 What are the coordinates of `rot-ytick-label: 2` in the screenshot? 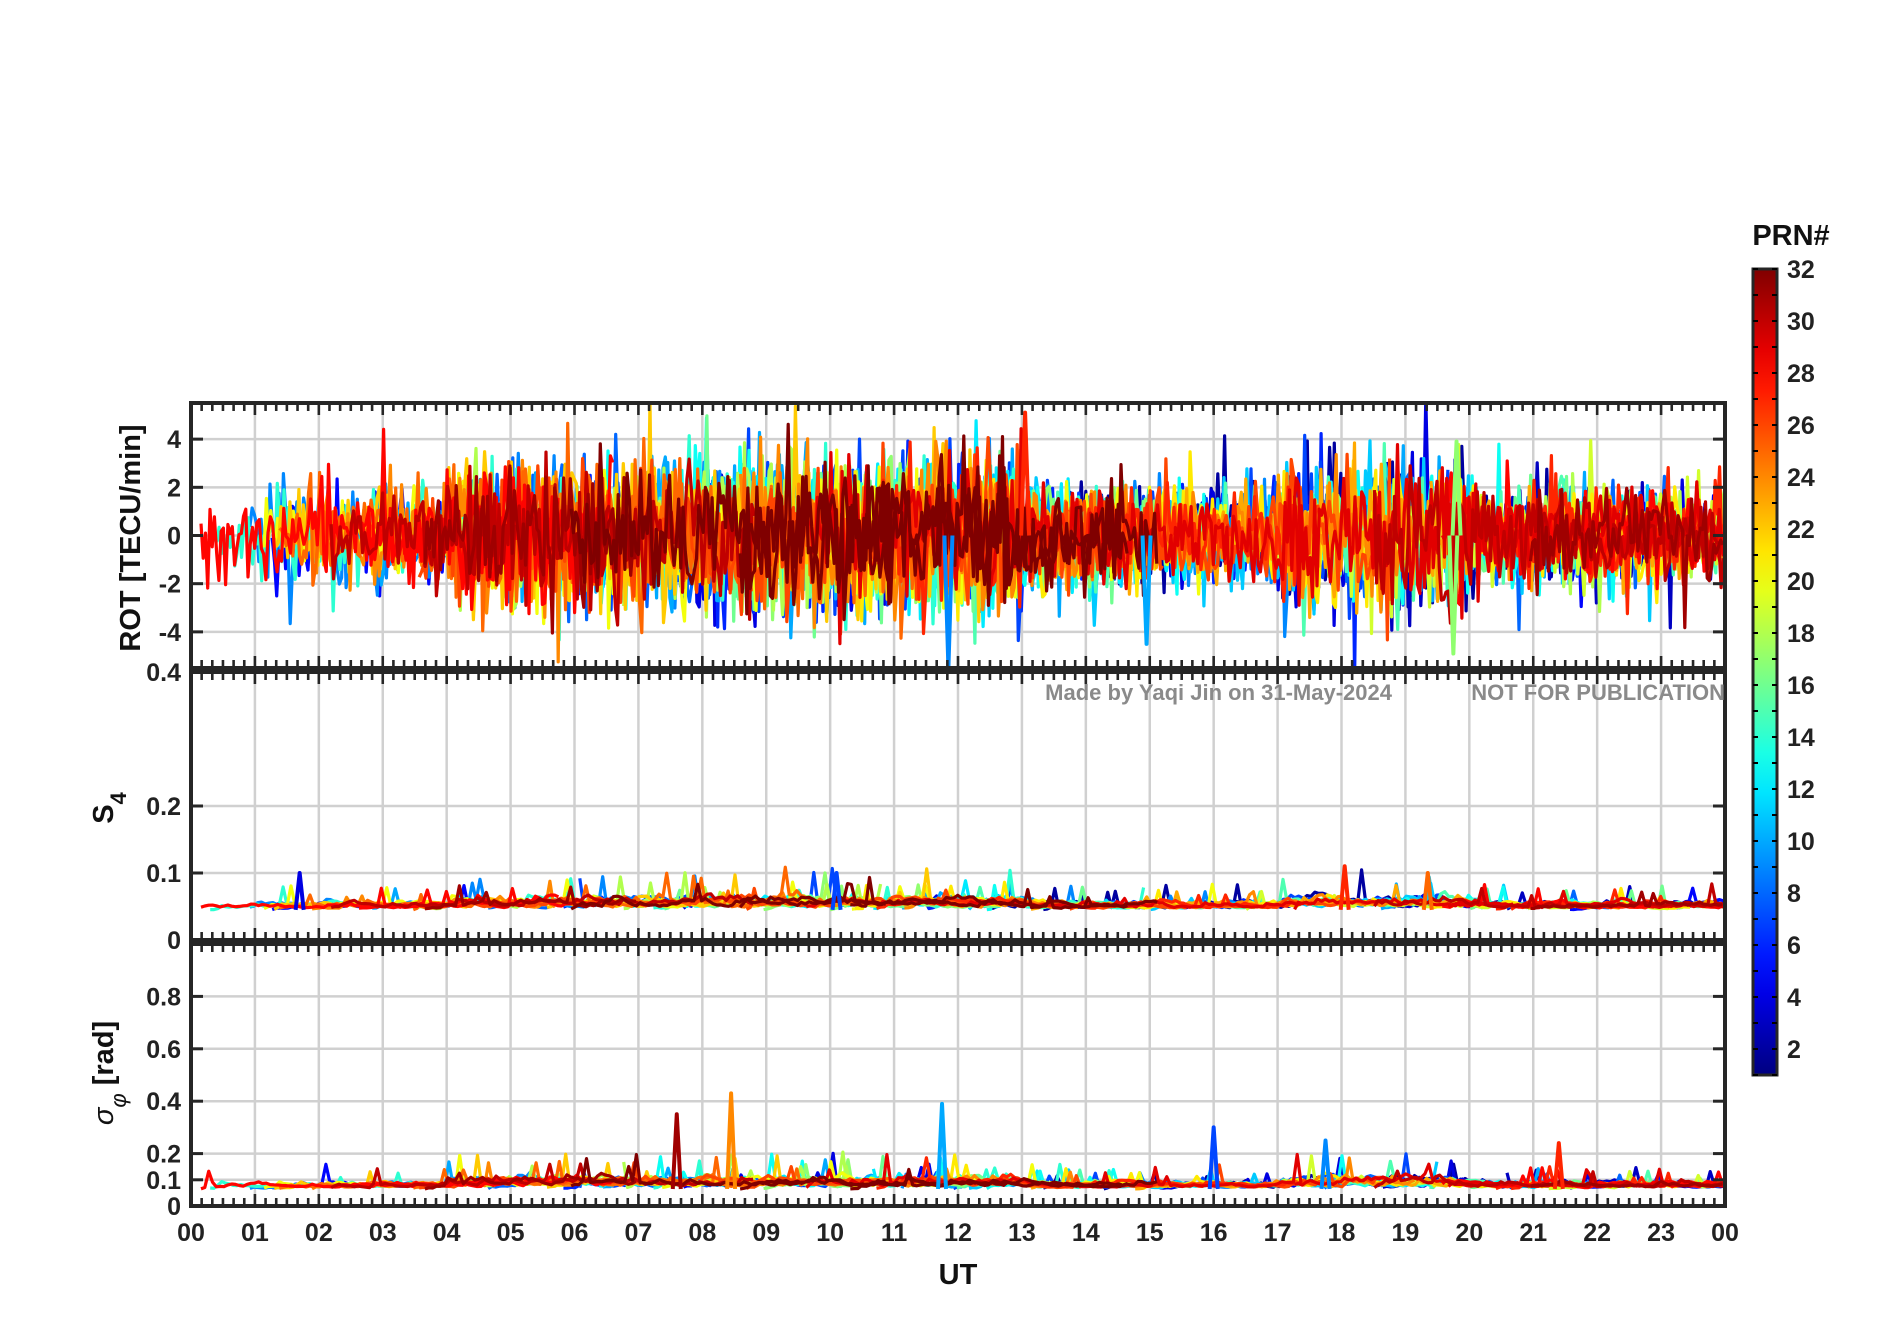 It's located at (174, 488).